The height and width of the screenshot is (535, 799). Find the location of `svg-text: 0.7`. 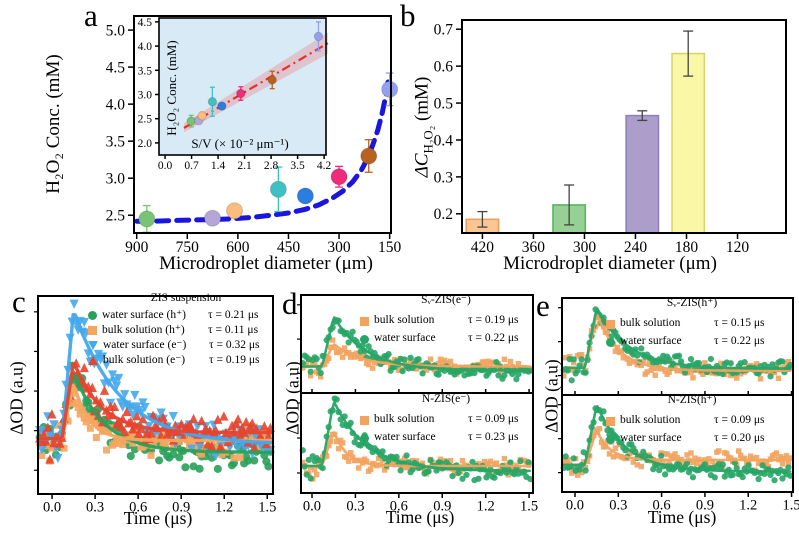

svg-text: 0.7 is located at coordinates (191, 166).